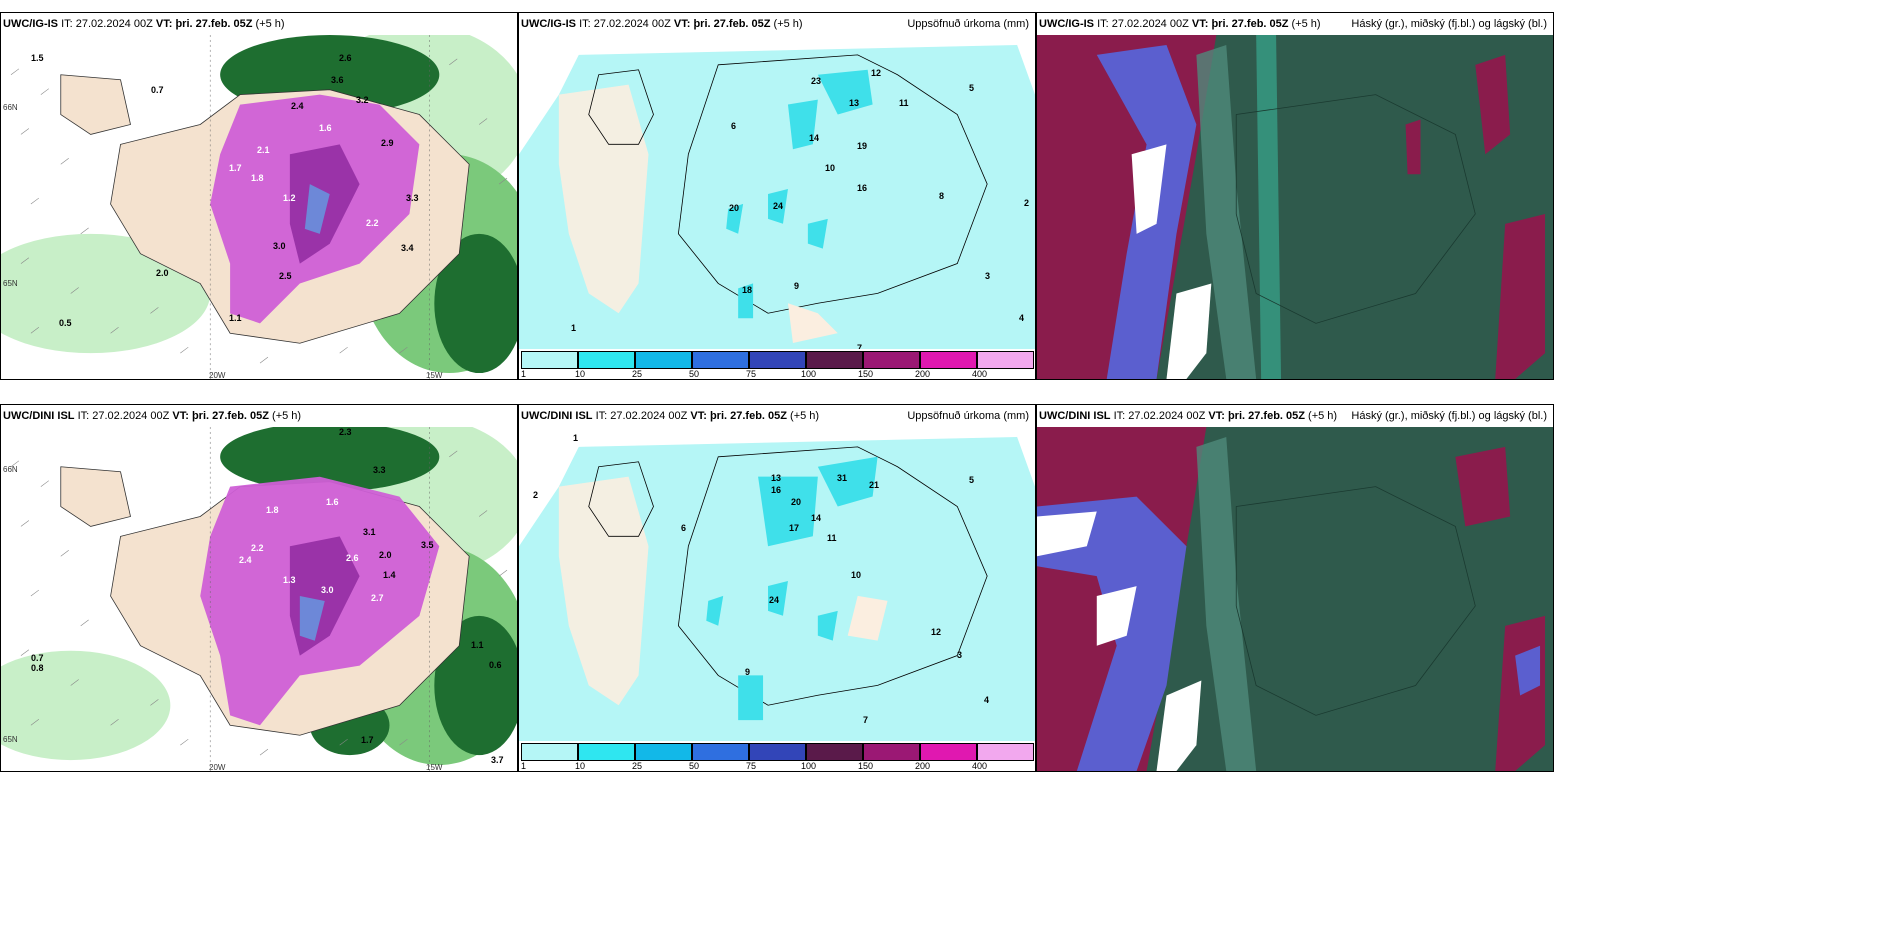 The height and width of the screenshot is (950, 1900). Describe the element at coordinates (270, 24) in the screenshot. I see `lead-time: (+5 h)` at that location.